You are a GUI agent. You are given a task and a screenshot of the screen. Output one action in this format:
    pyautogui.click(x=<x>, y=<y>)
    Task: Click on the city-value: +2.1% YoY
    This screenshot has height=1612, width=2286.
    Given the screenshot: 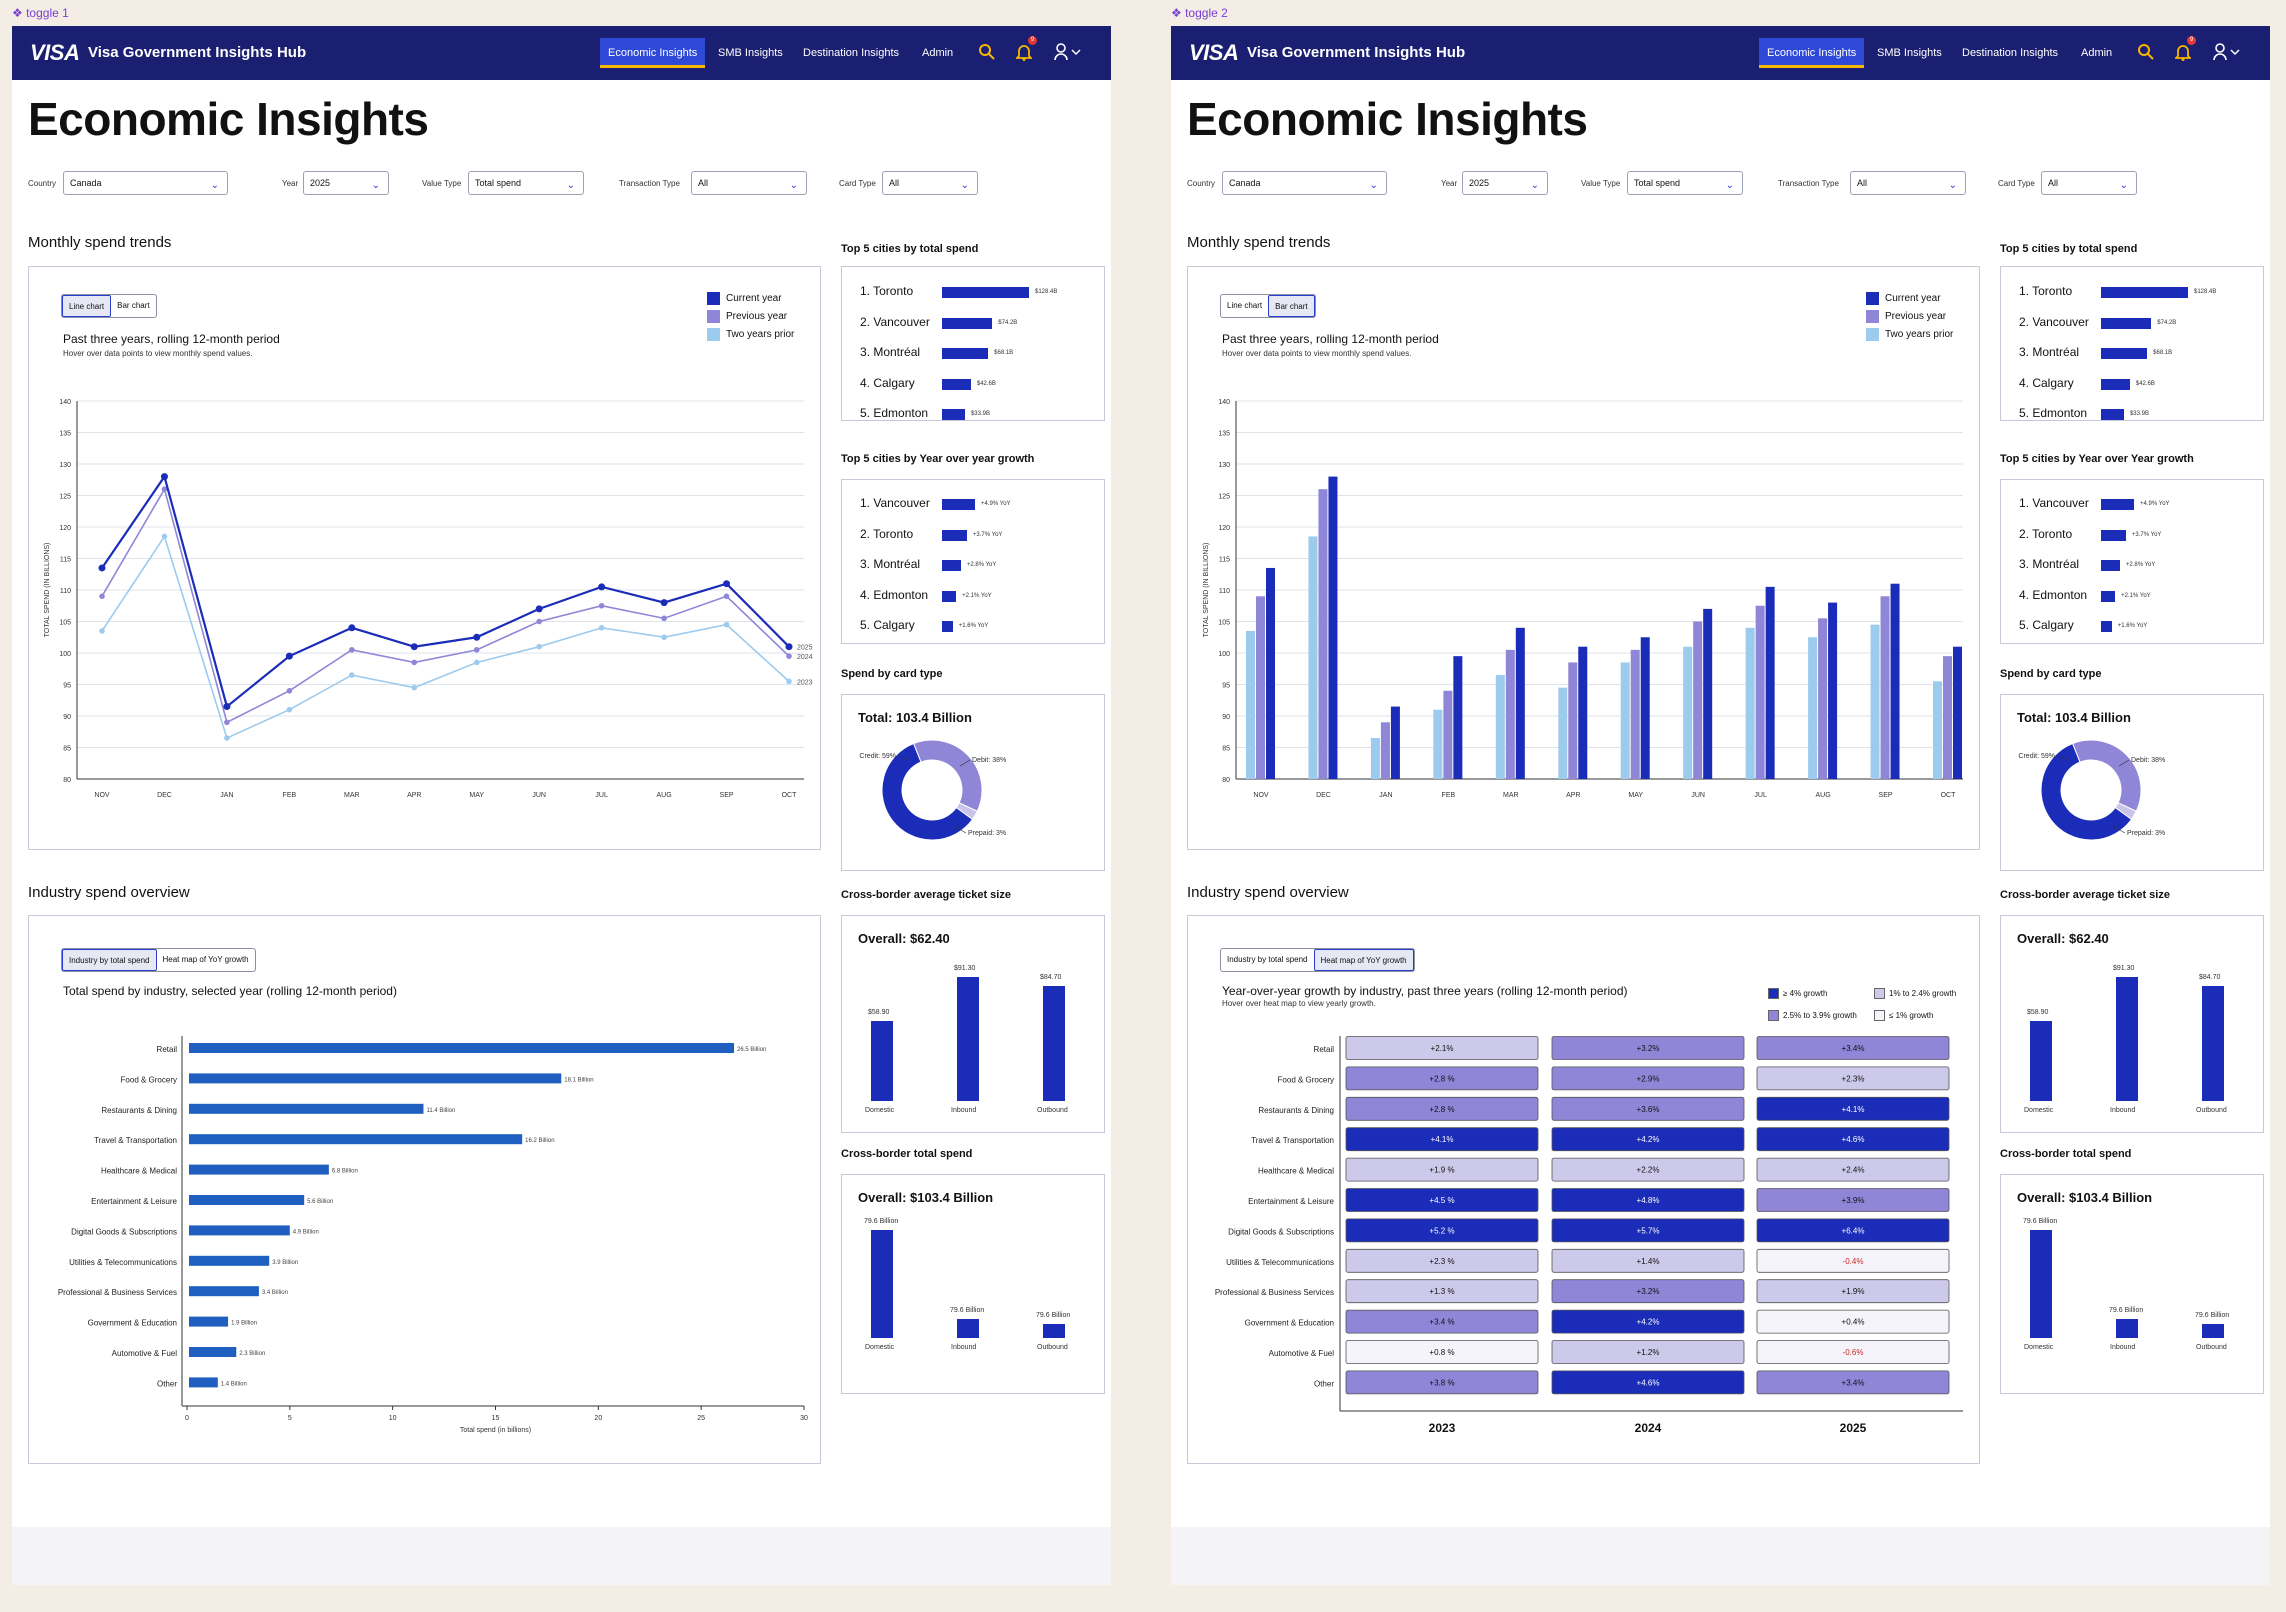 What is the action you would take?
    pyautogui.click(x=2136, y=595)
    